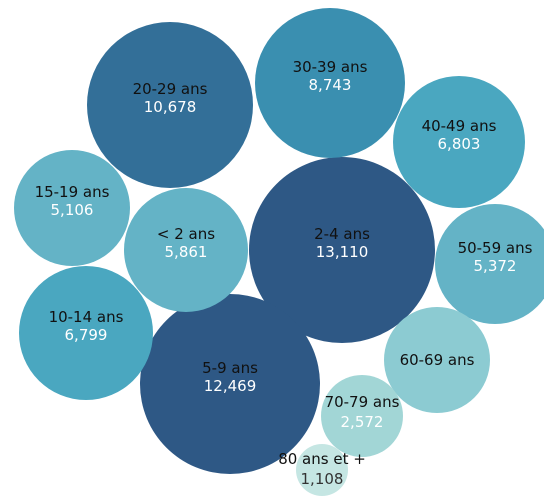 Image resolution: width=544 pixels, height=496 pixels. I want to click on bubble-30-39-ans, so click(330, 83).